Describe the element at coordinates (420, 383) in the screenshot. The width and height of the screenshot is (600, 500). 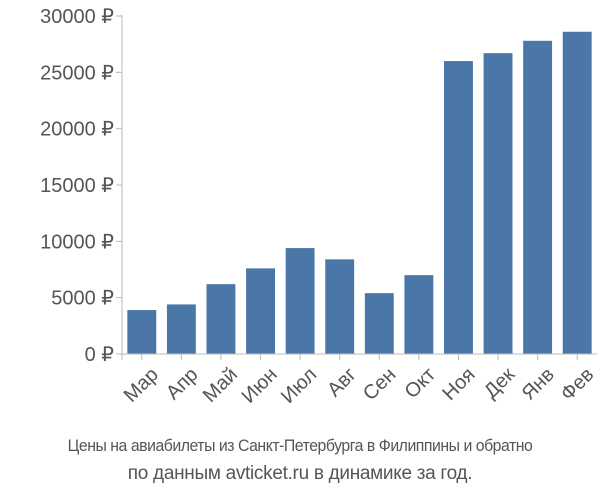
I see `x-tick-label: Окт` at that location.